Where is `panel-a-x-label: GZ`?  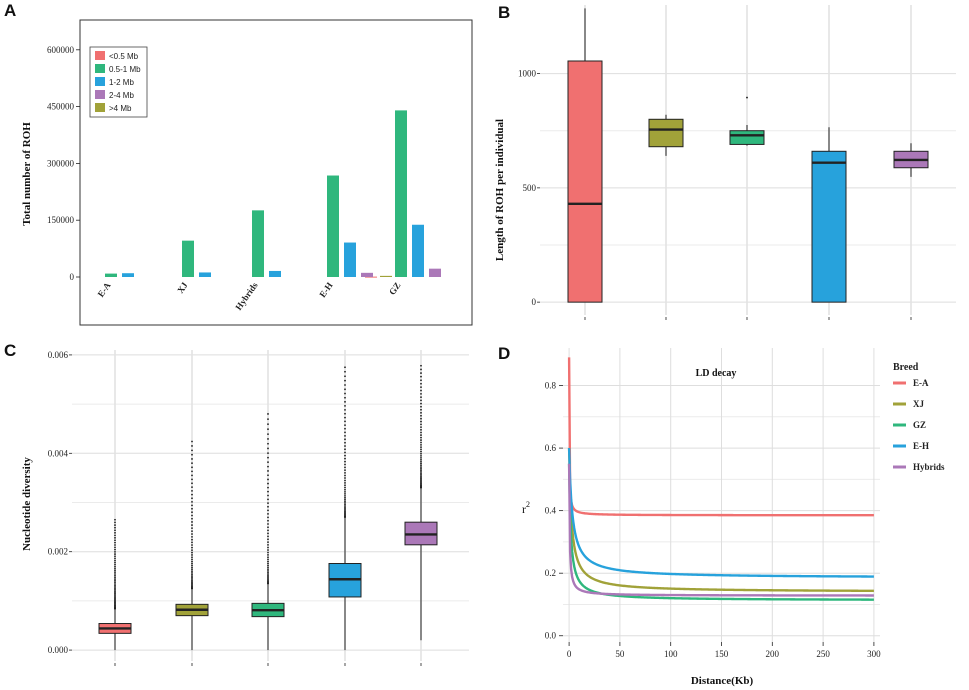
panel-a-x-label: GZ is located at coordinates (395, 288).